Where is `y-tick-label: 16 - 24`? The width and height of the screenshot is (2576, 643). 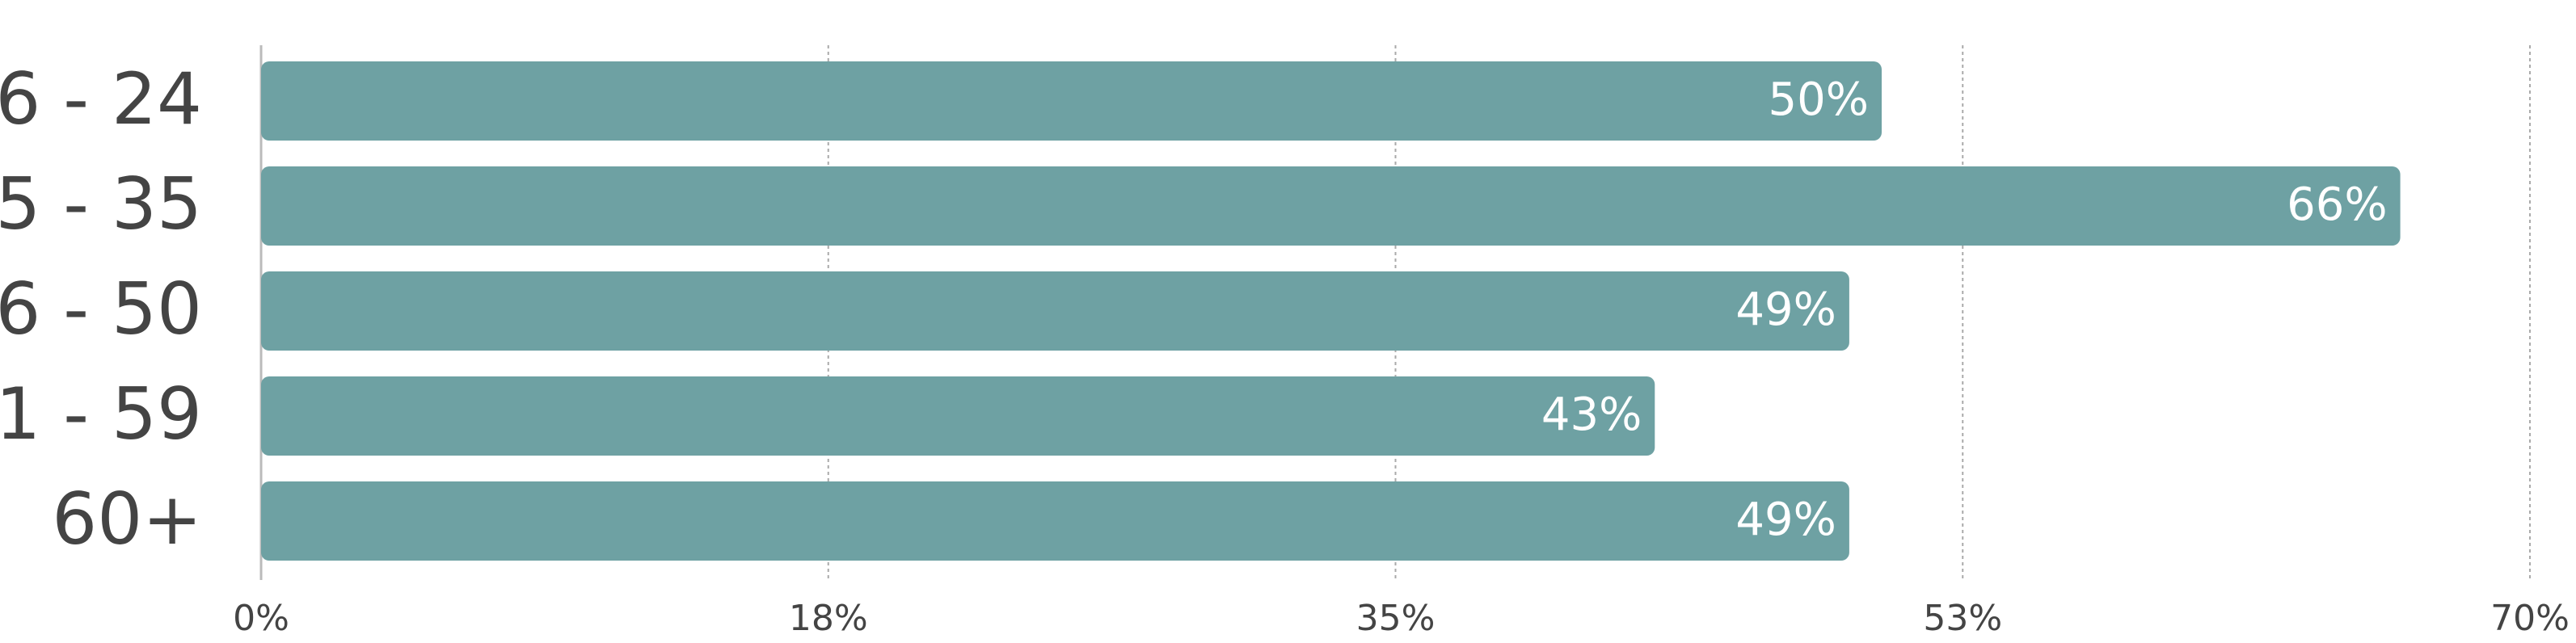
y-tick-label: 16 - 24 is located at coordinates (101, 99).